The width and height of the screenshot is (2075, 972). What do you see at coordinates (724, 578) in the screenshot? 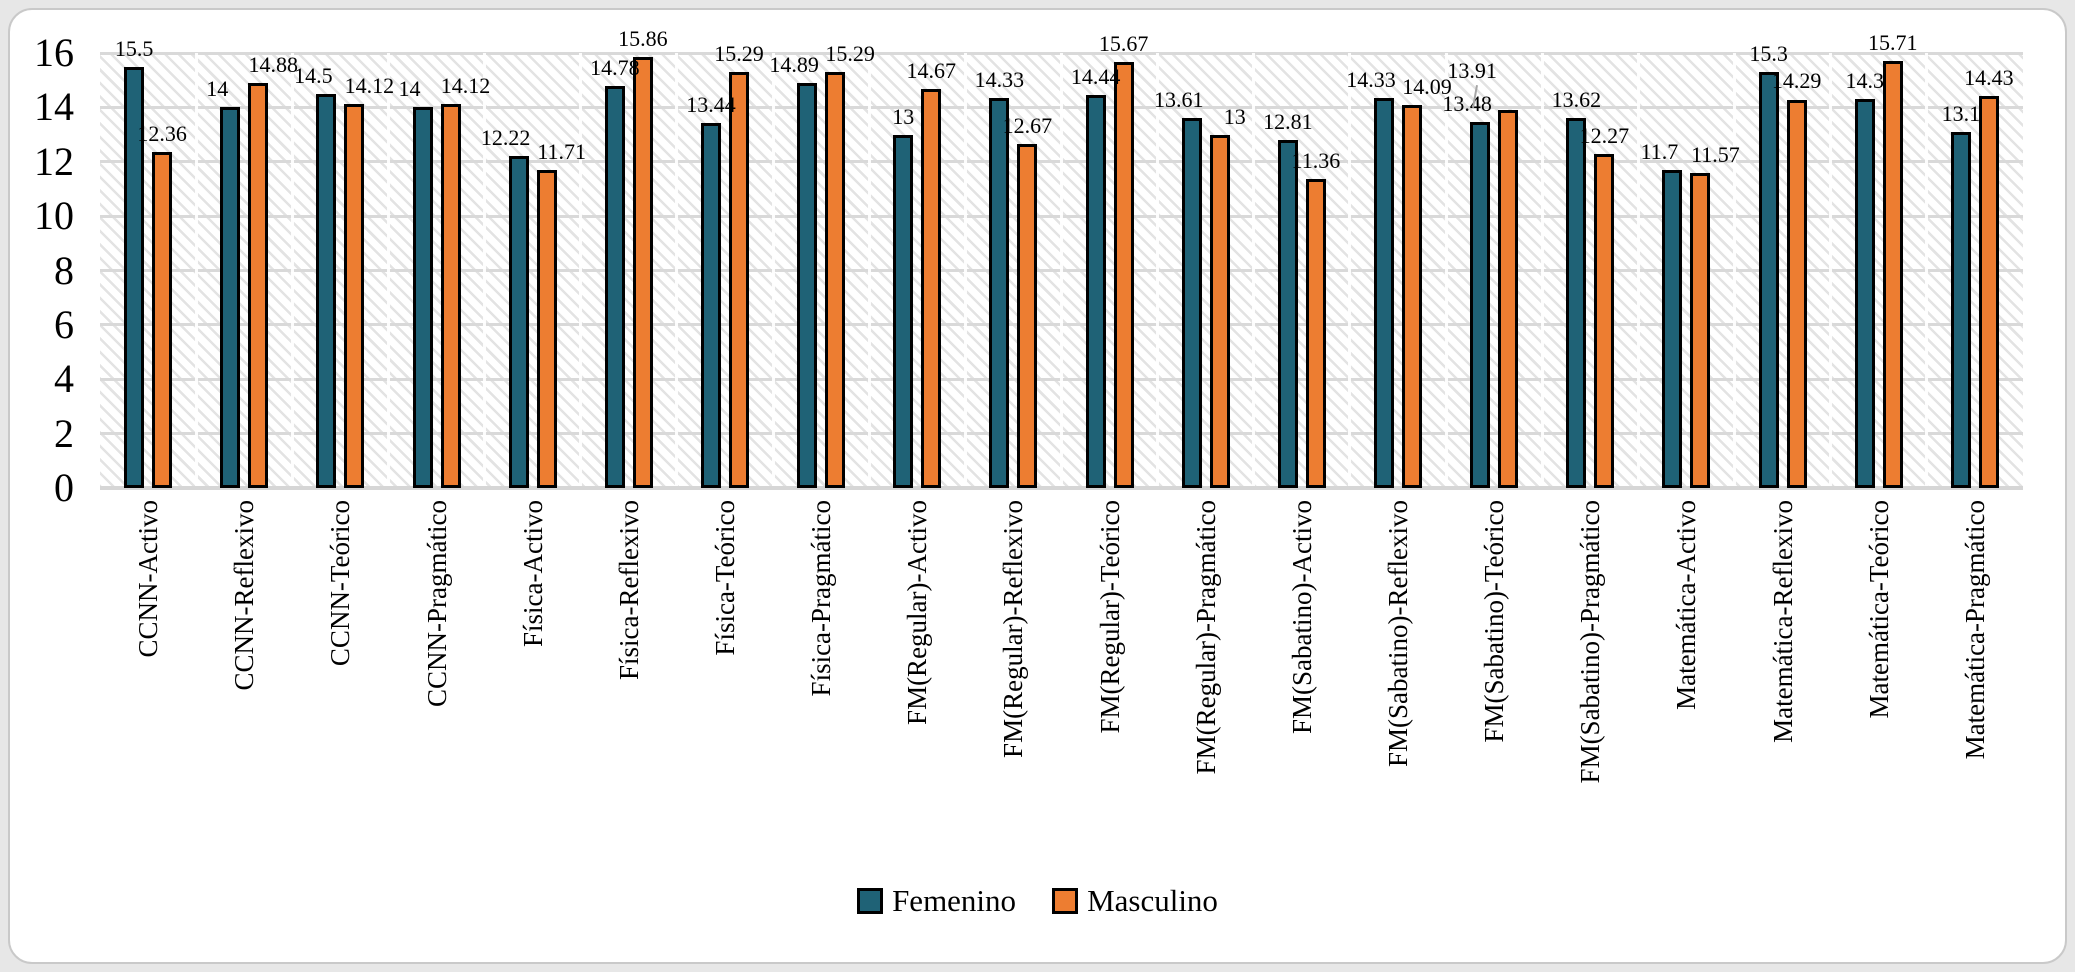
I see `category-label: Física-Teórico` at bounding box center [724, 578].